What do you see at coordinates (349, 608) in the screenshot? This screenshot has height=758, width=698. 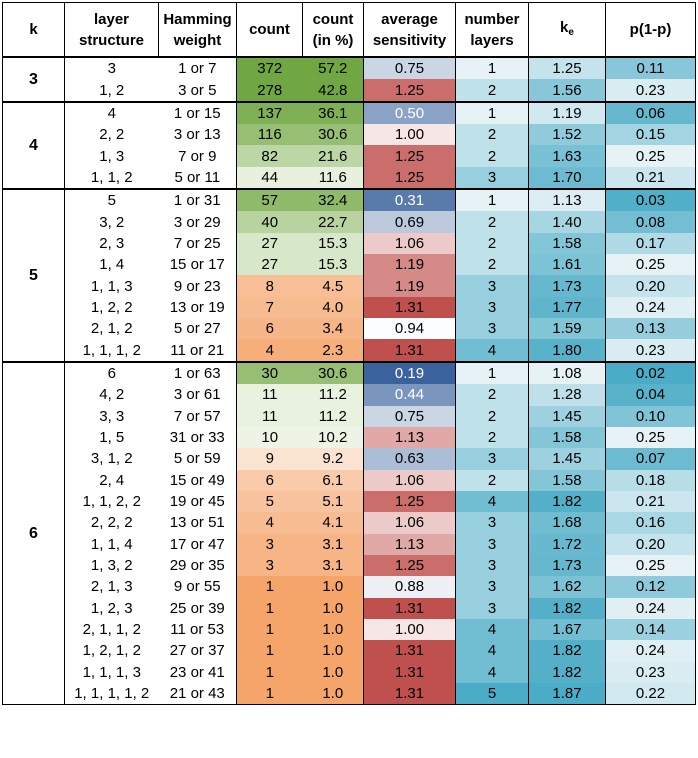 I see `table-row: 1, 2, 3 25 or 39 1 1.0 1.31 3 1.82 0.24` at bounding box center [349, 608].